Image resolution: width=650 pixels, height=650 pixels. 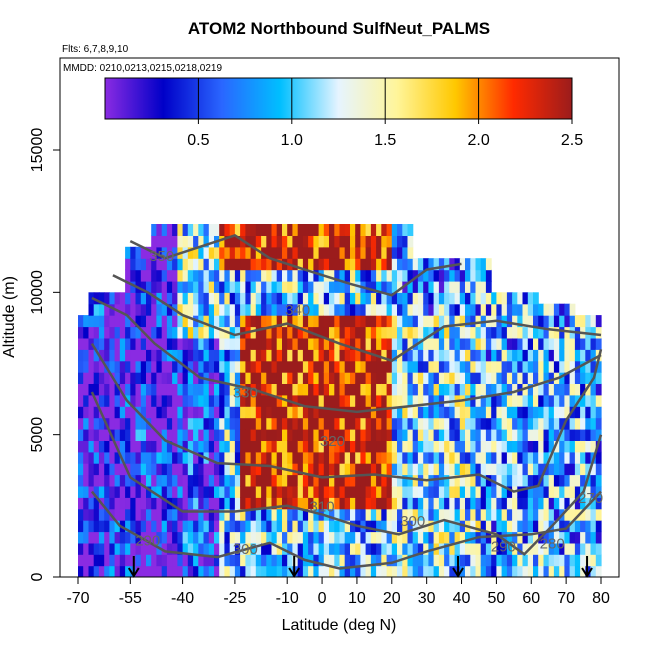 I want to click on y-axis-label: Altitude (m), so click(x=9, y=317).